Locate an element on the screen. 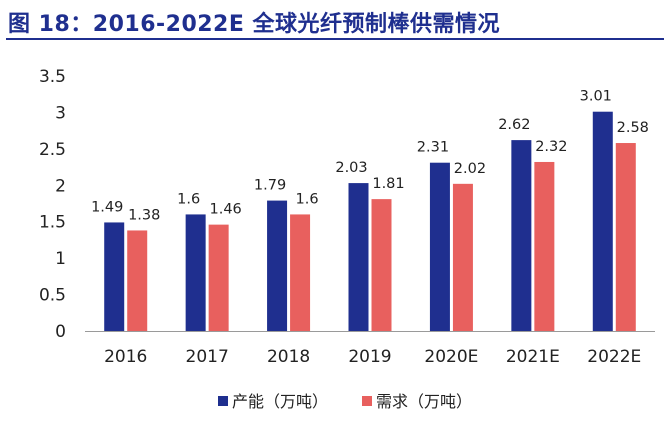 This screenshot has height=433, width=670. bar-series1-2018 is located at coordinates (300, 272).